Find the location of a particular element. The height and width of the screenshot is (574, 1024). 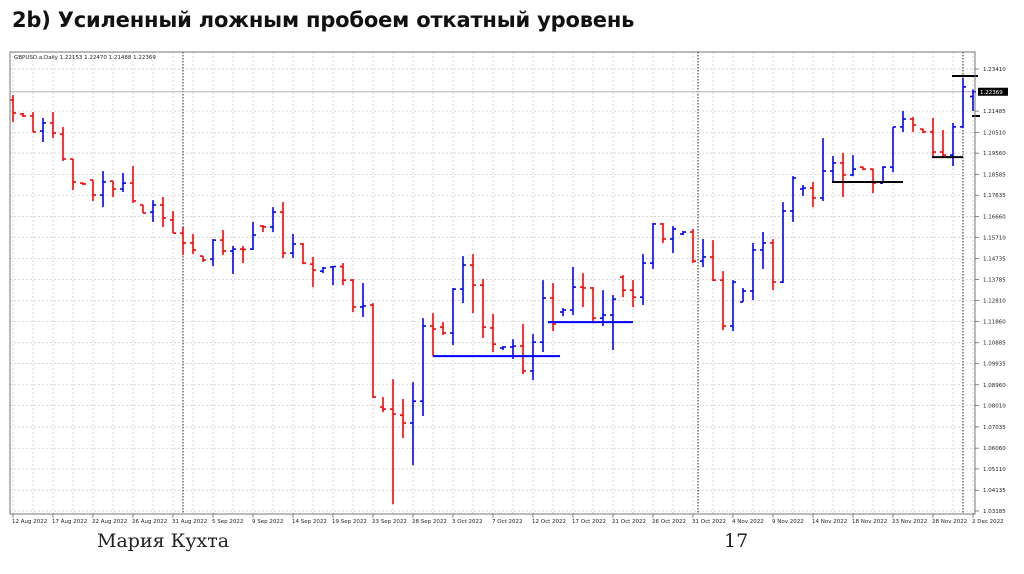

y-tick-label: 1.04135 is located at coordinates (994, 491).